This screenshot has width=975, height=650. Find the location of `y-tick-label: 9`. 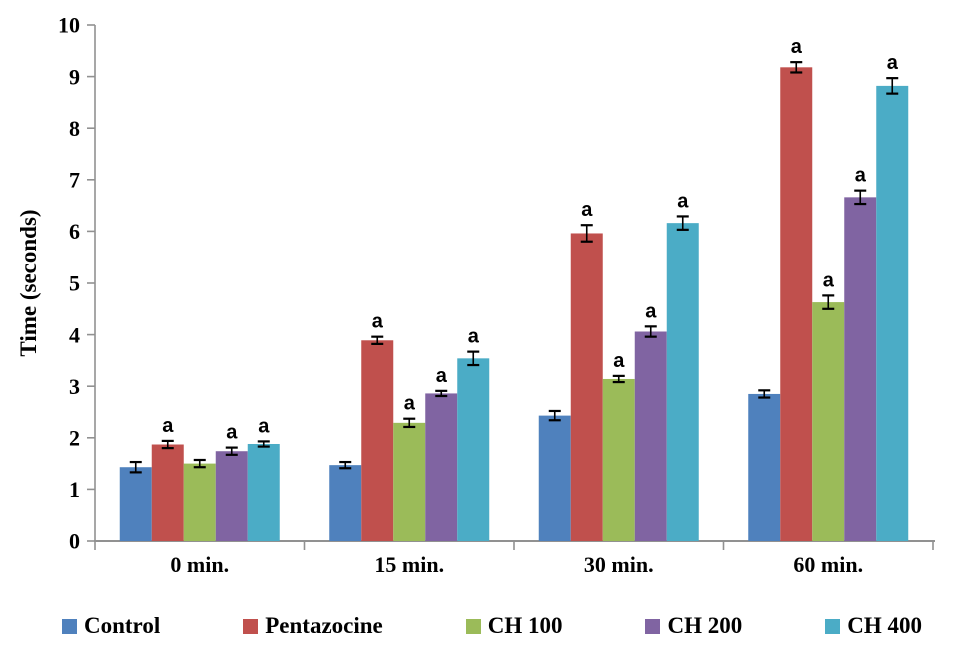

y-tick-label: 9 is located at coordinates (74, 76).